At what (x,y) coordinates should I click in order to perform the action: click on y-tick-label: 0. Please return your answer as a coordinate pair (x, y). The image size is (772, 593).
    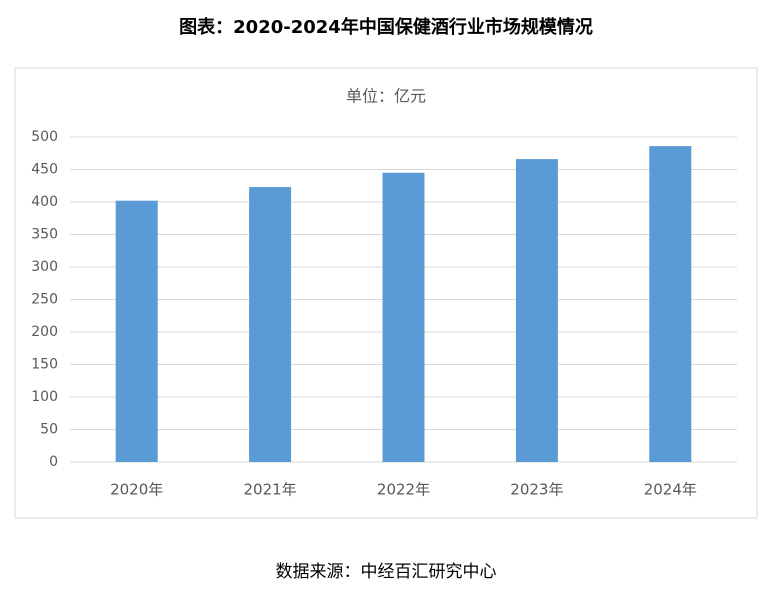
    Looking at the image, I should click on (53, 462).